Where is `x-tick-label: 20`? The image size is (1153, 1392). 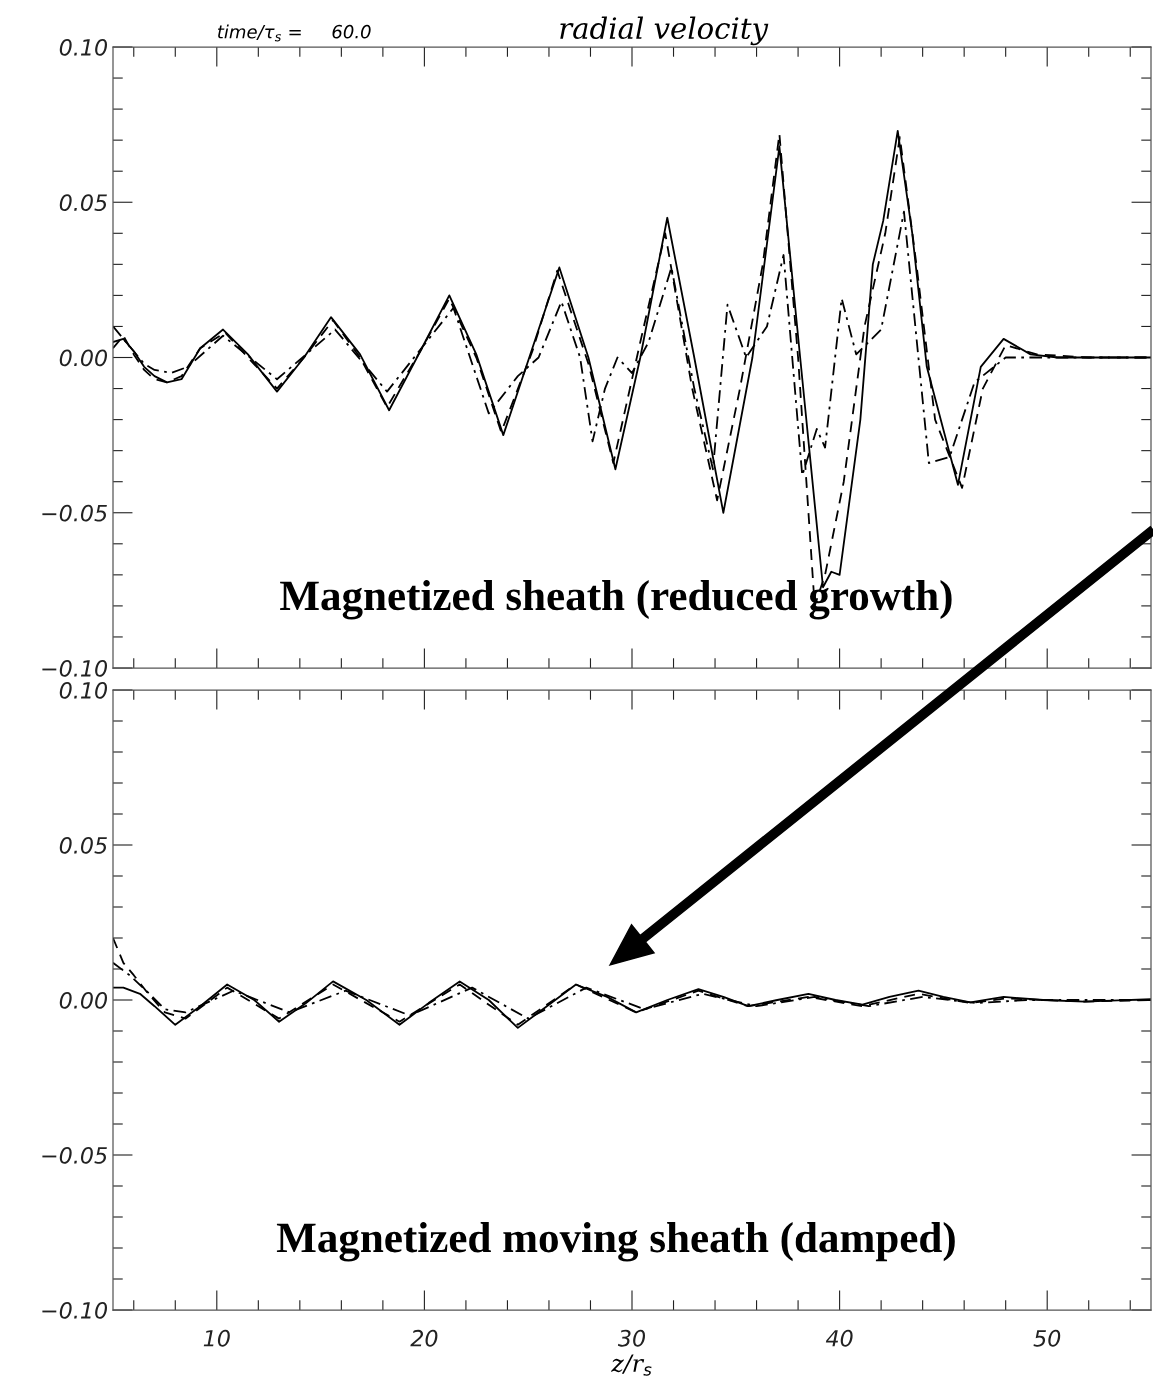 x-tick-label: 20 is located at coordinates (424, 1338).